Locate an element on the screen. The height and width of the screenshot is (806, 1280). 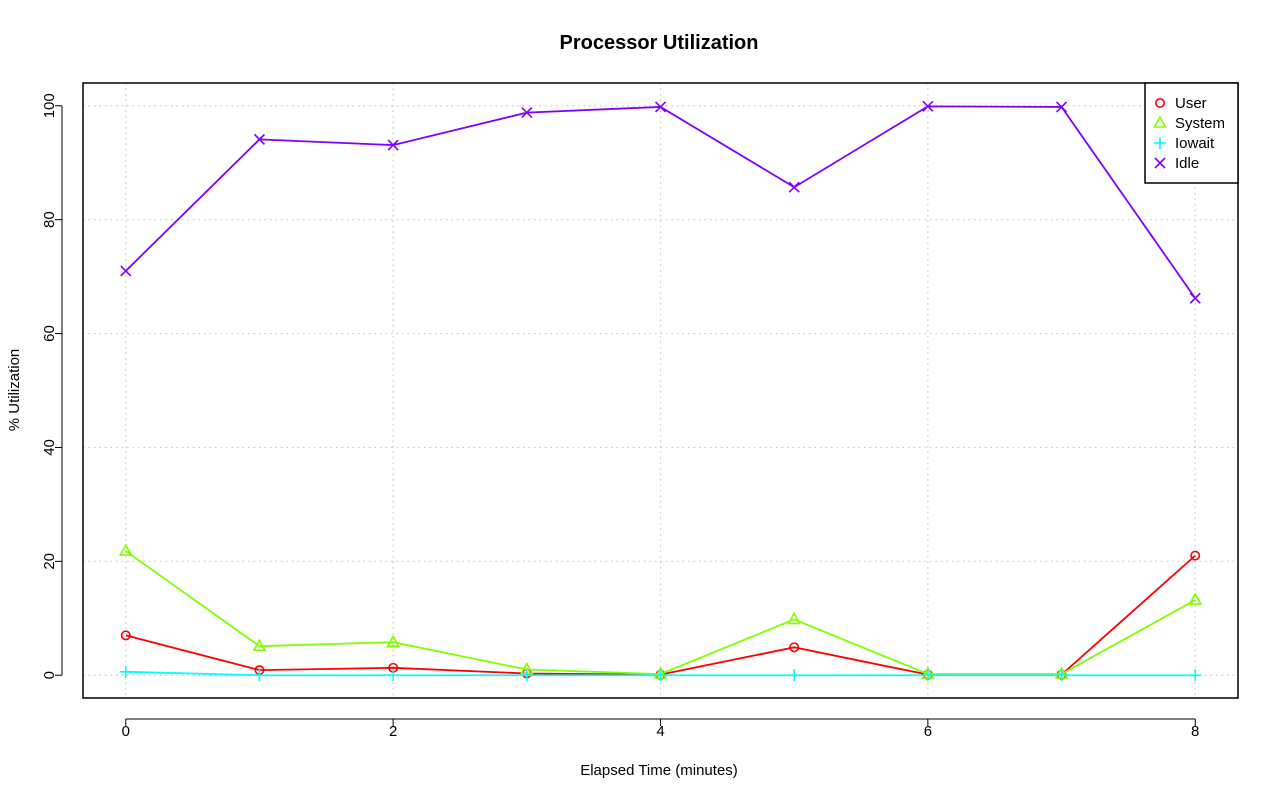
legend-marker-user is located at coordinates (1160, 103).